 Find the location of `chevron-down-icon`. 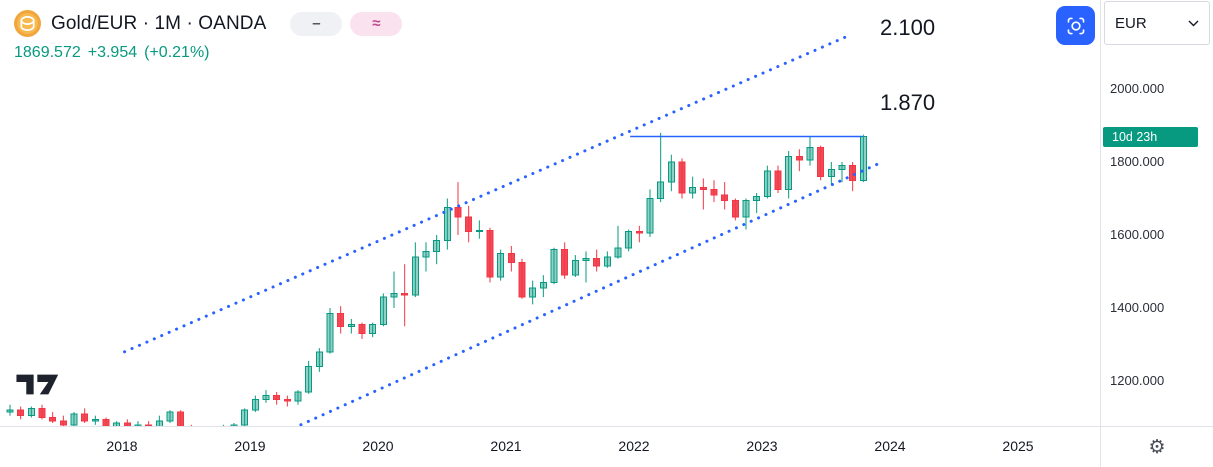

chevron-down-icon is located at coordinates (1193, 23).